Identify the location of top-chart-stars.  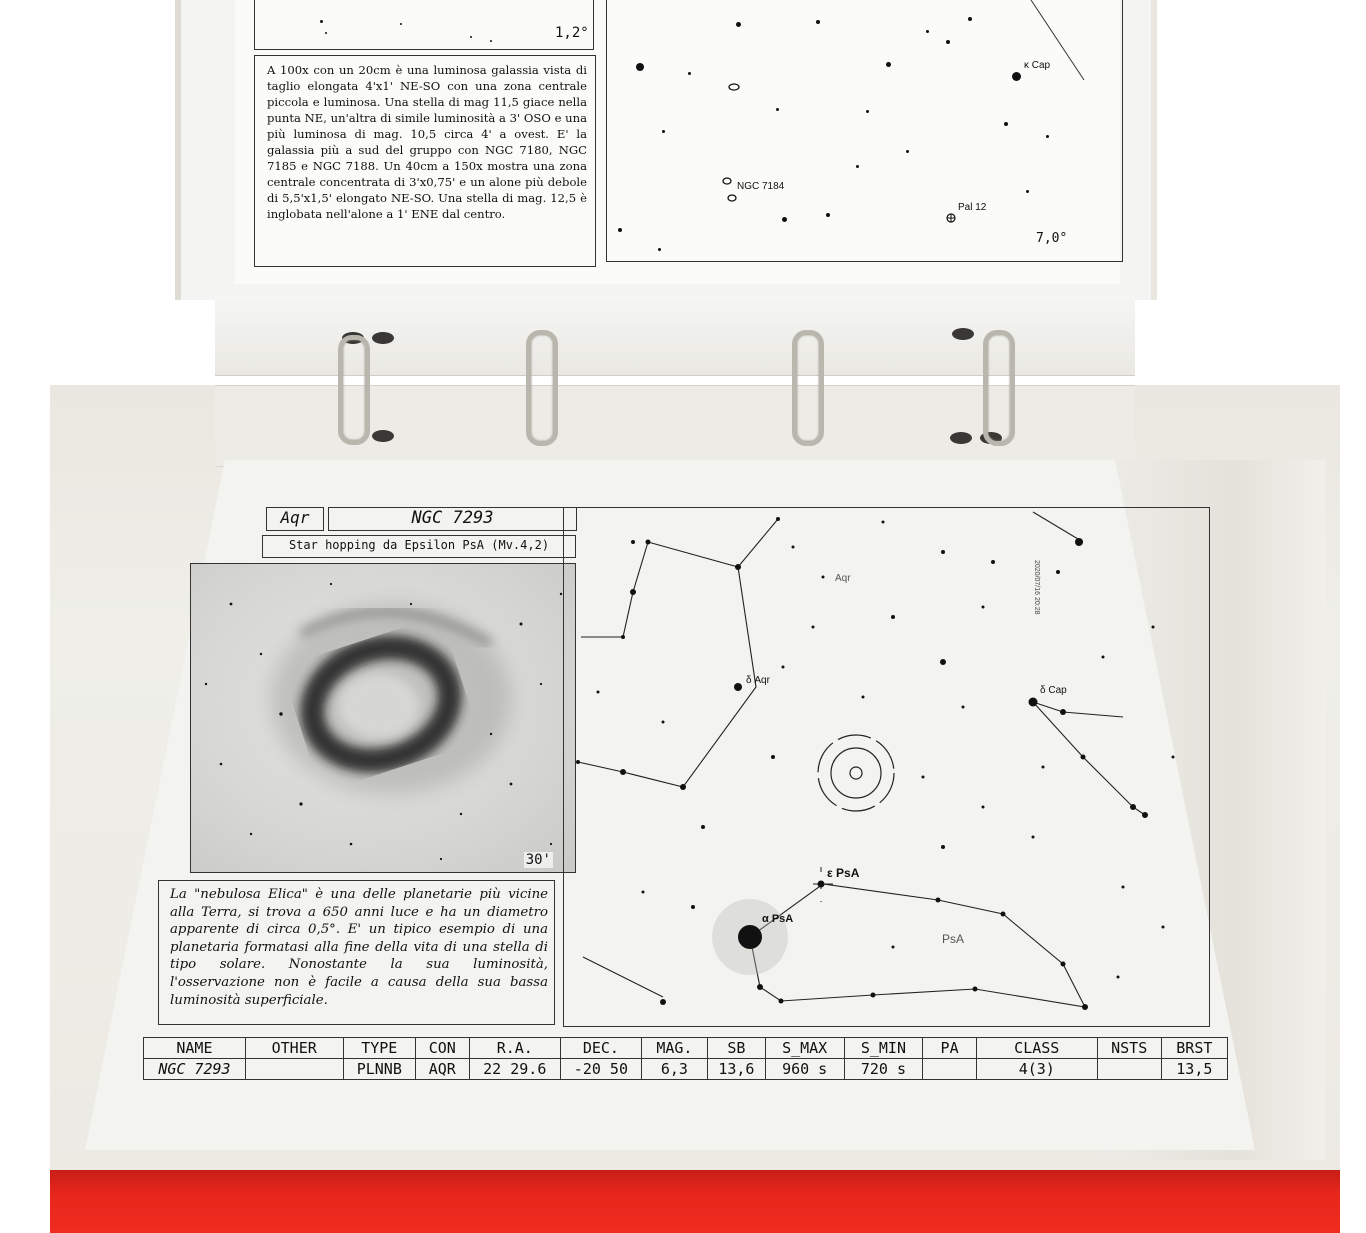
(863, 131).